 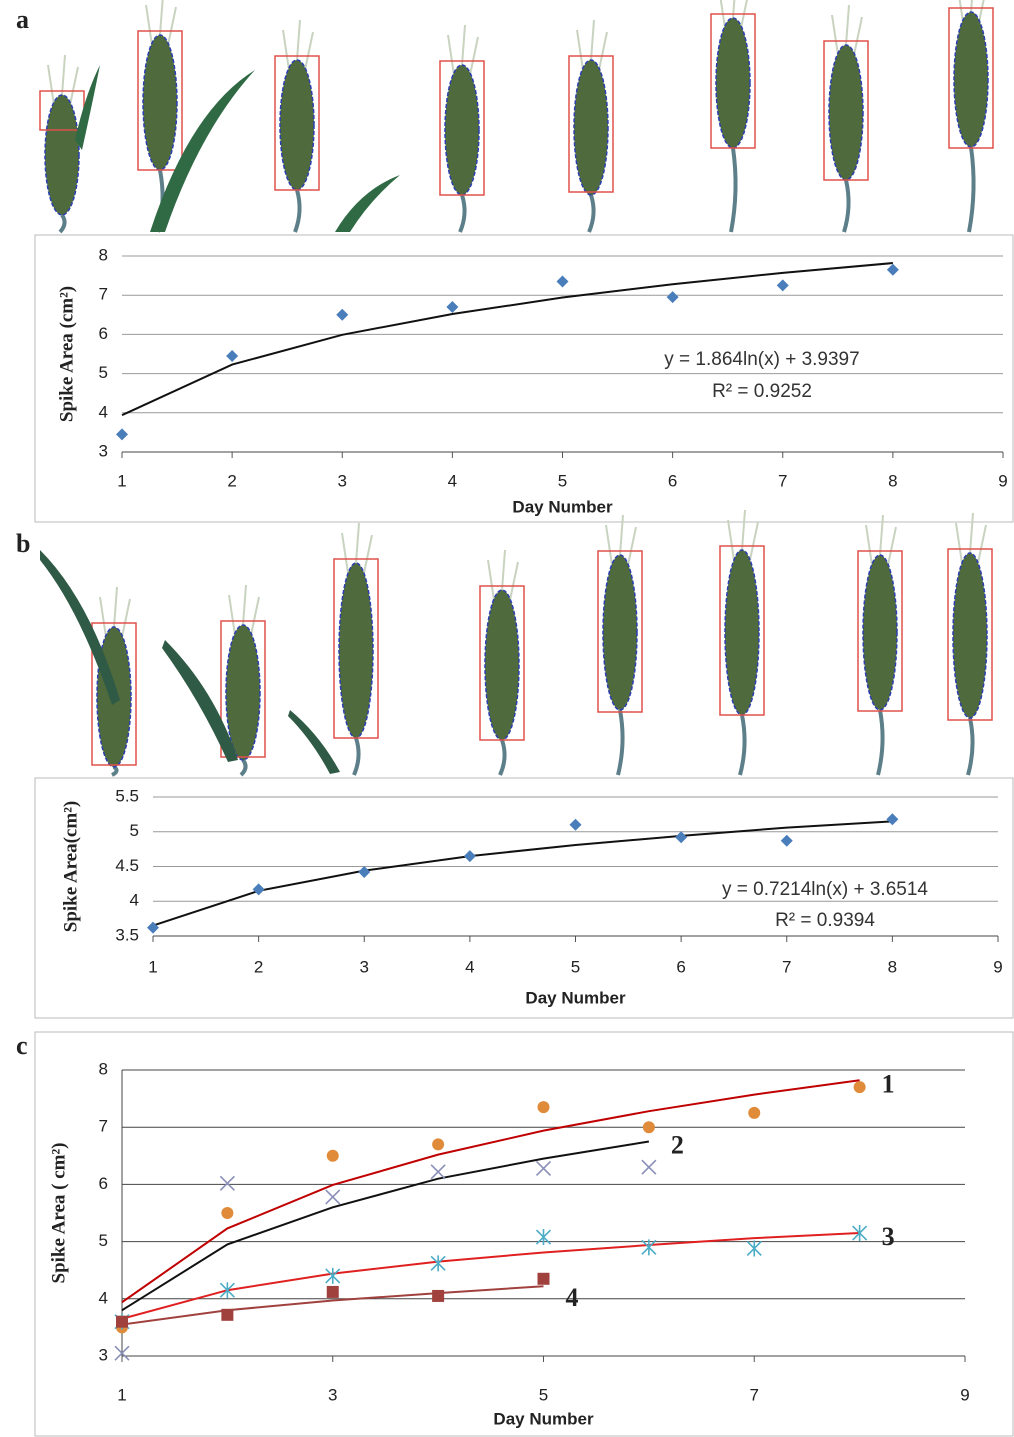 I want to click on y-axis-label: Spike Area (cm²), so click(x=66, y=354).